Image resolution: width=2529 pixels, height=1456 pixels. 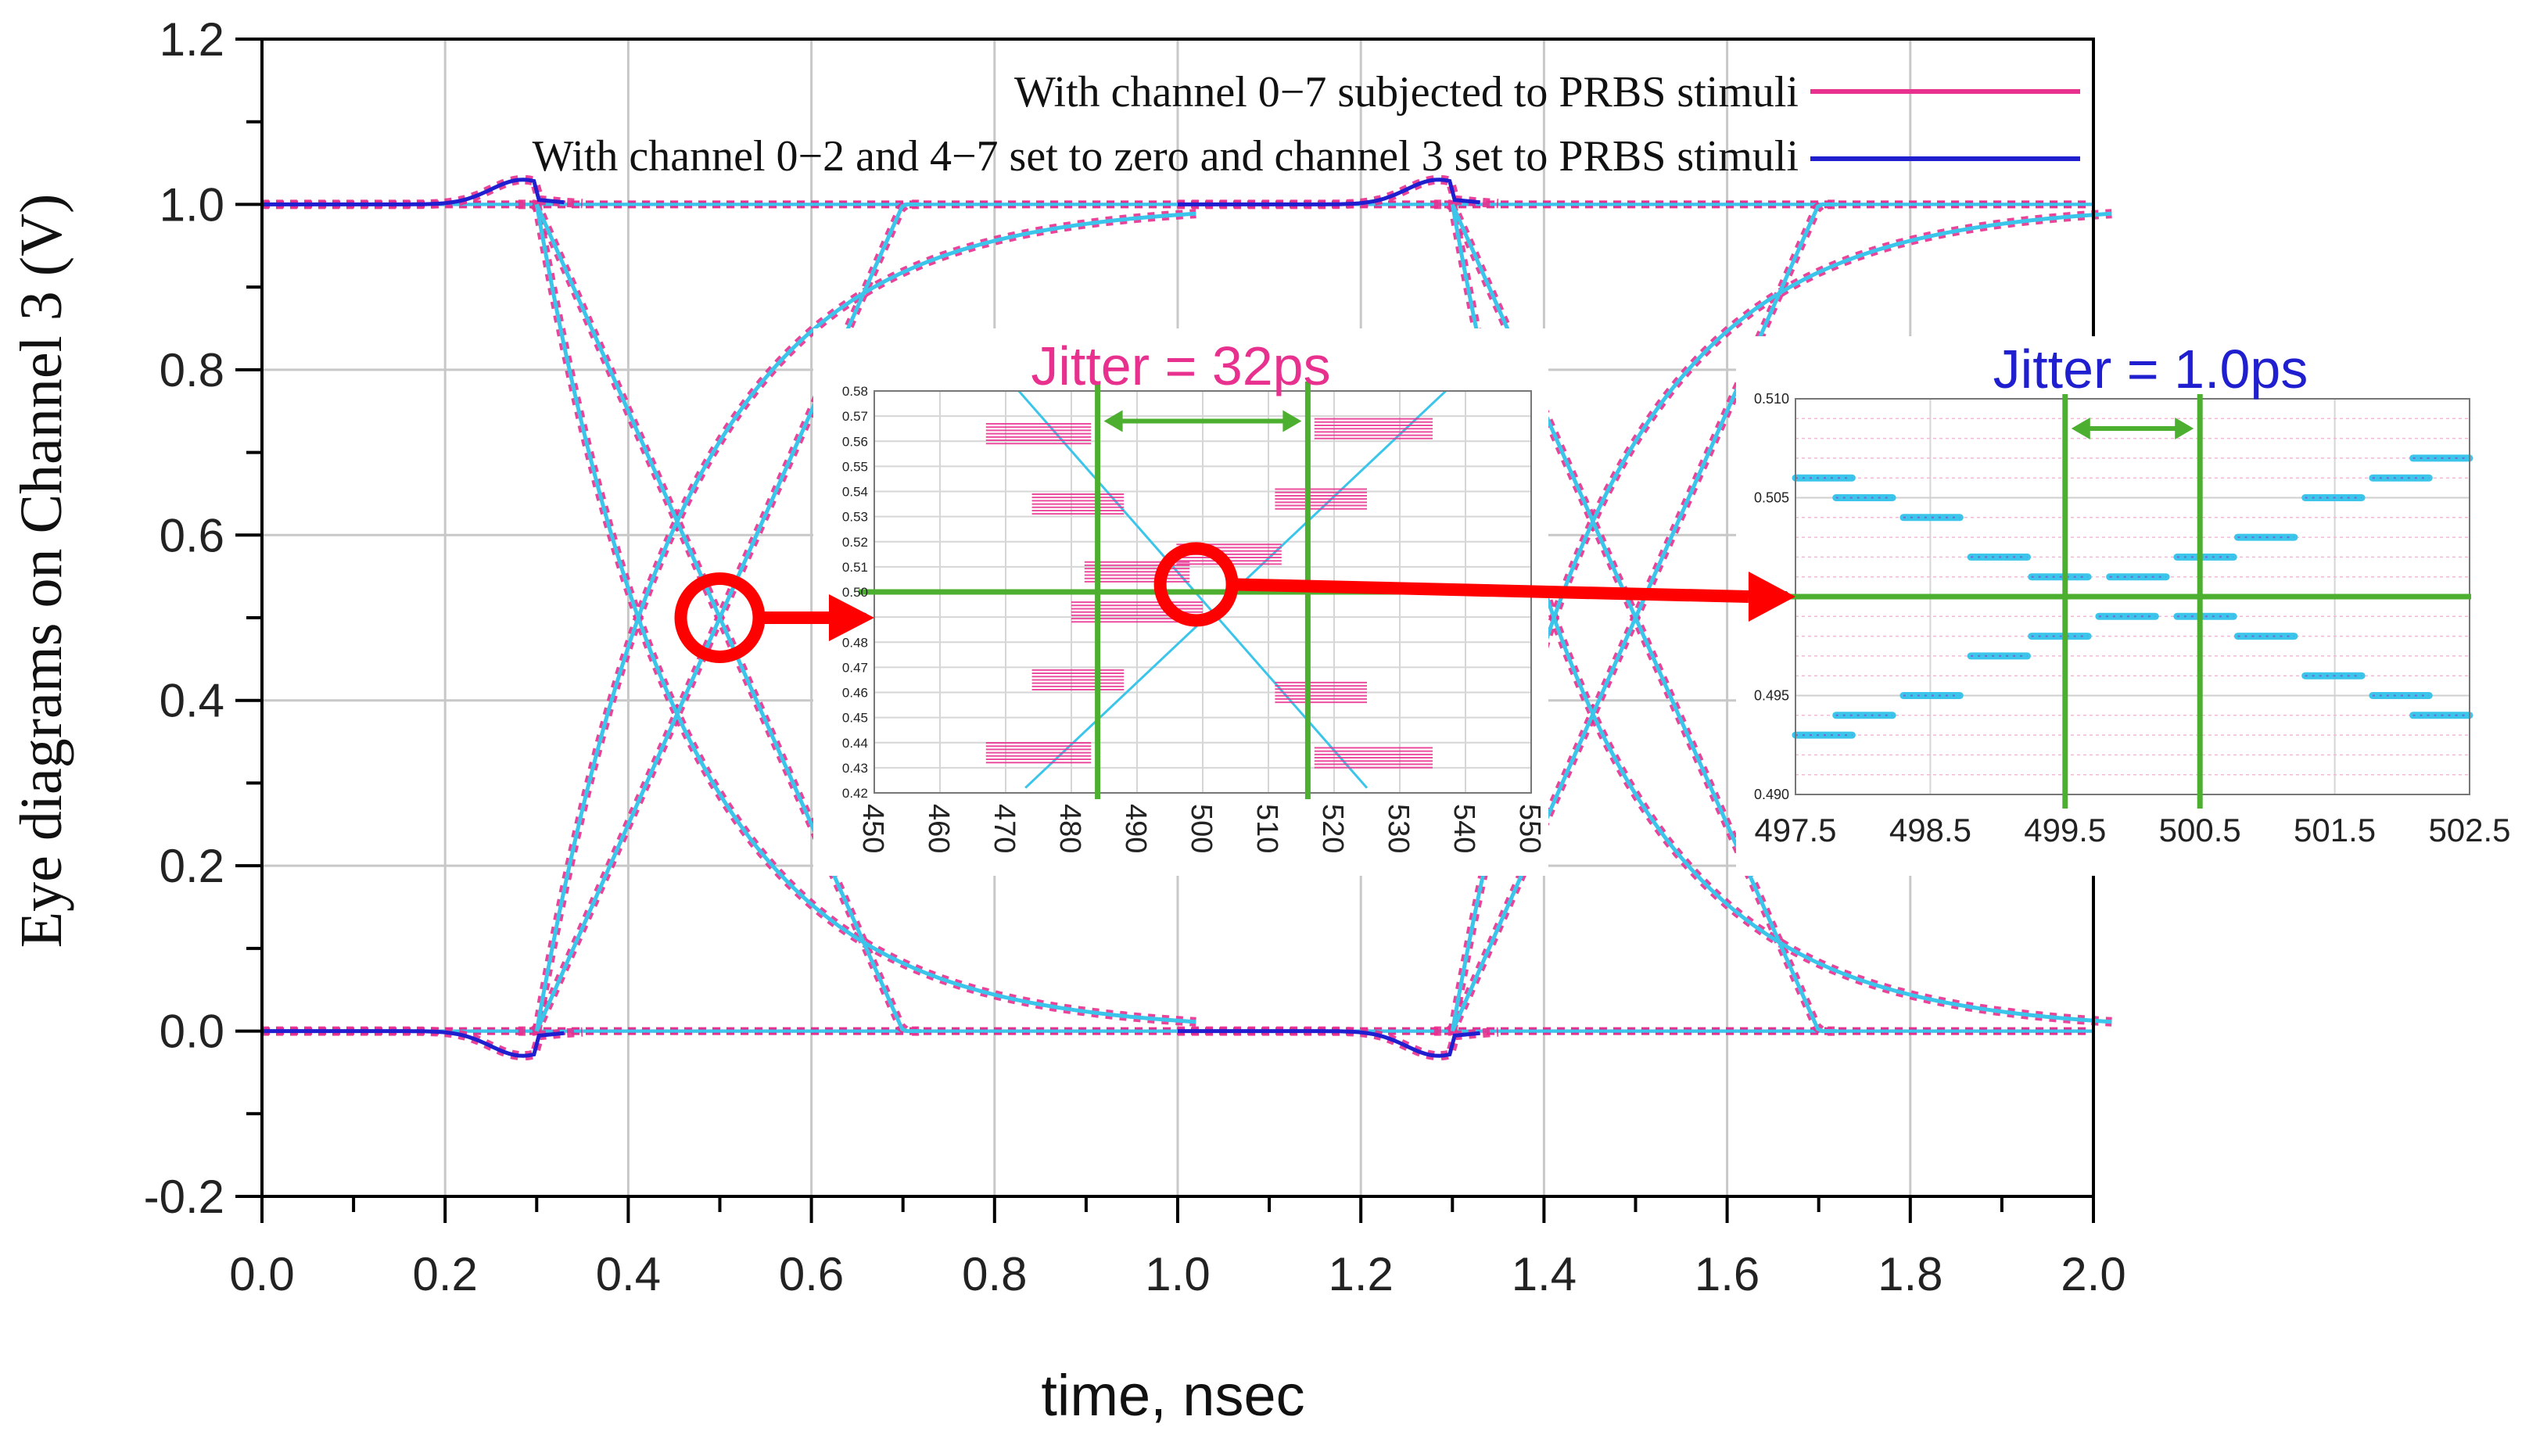 I want to click on inset-32ps-x-tick-label: 550, so click(x=1530, y=828).